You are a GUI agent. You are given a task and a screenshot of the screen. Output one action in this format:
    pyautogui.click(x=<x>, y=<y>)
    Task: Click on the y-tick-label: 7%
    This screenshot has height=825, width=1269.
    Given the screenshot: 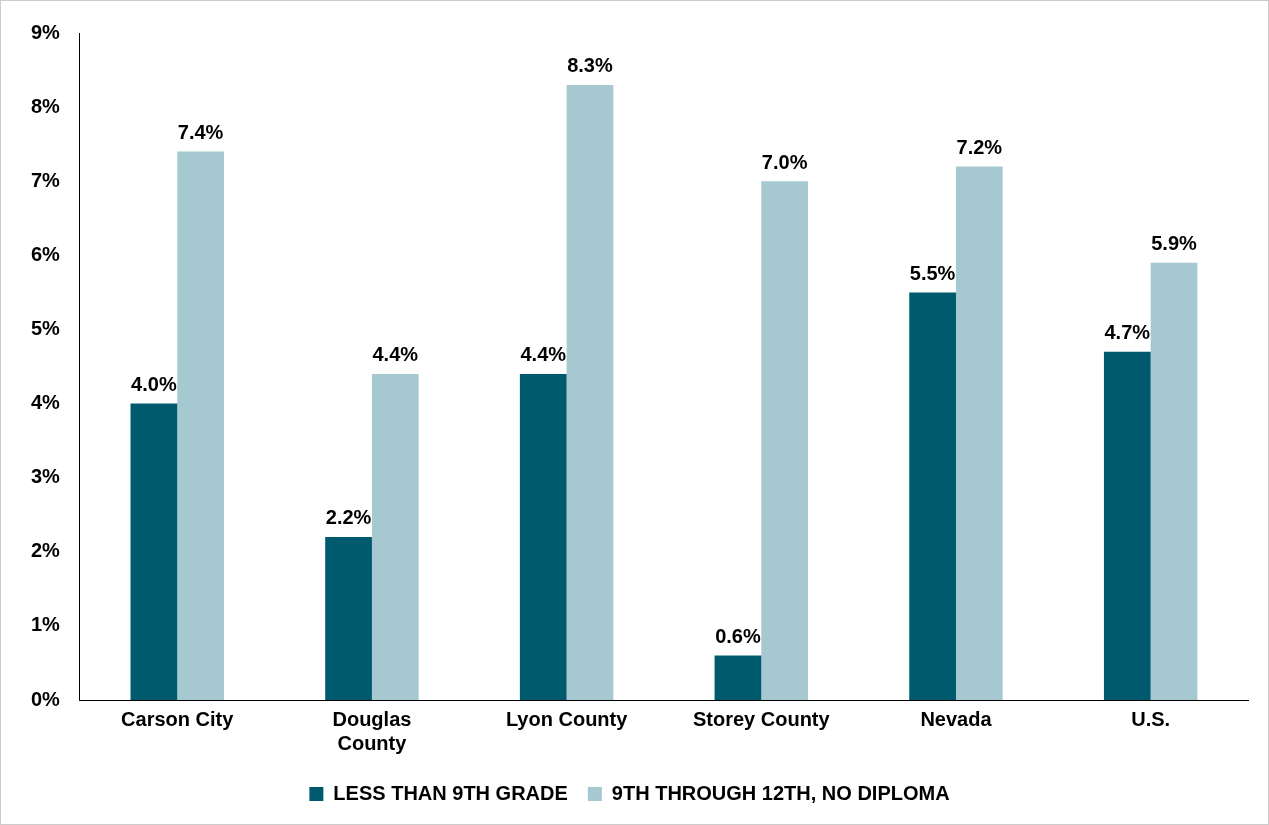 What is the action you would take?
    pyautogui.click(x=46, y=179)
    